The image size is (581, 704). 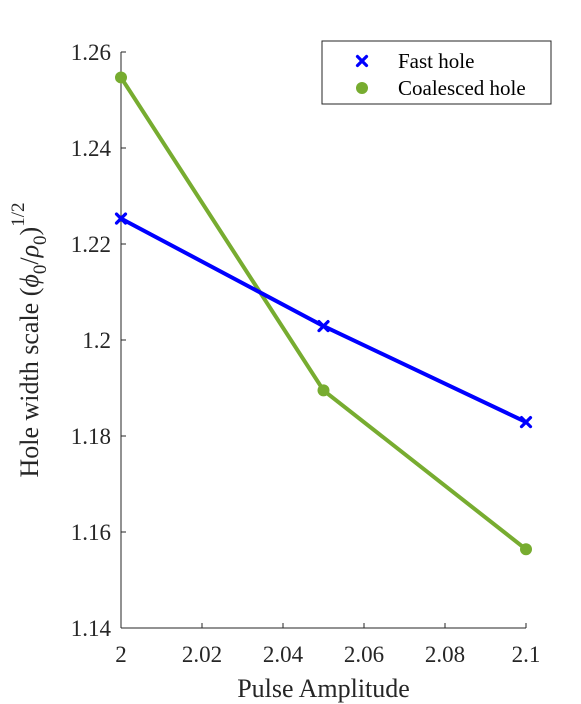 I want to click on y-title-exponent: 1/2, so click(x=18, y=214).